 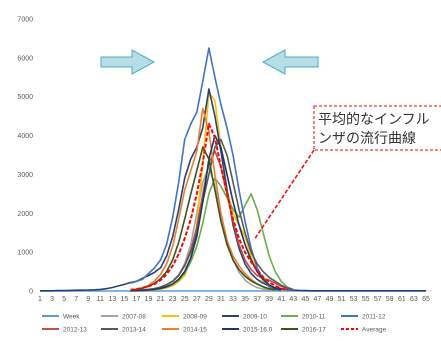 I want to click on x-tick-label: 51, so click(x=342, y=299).